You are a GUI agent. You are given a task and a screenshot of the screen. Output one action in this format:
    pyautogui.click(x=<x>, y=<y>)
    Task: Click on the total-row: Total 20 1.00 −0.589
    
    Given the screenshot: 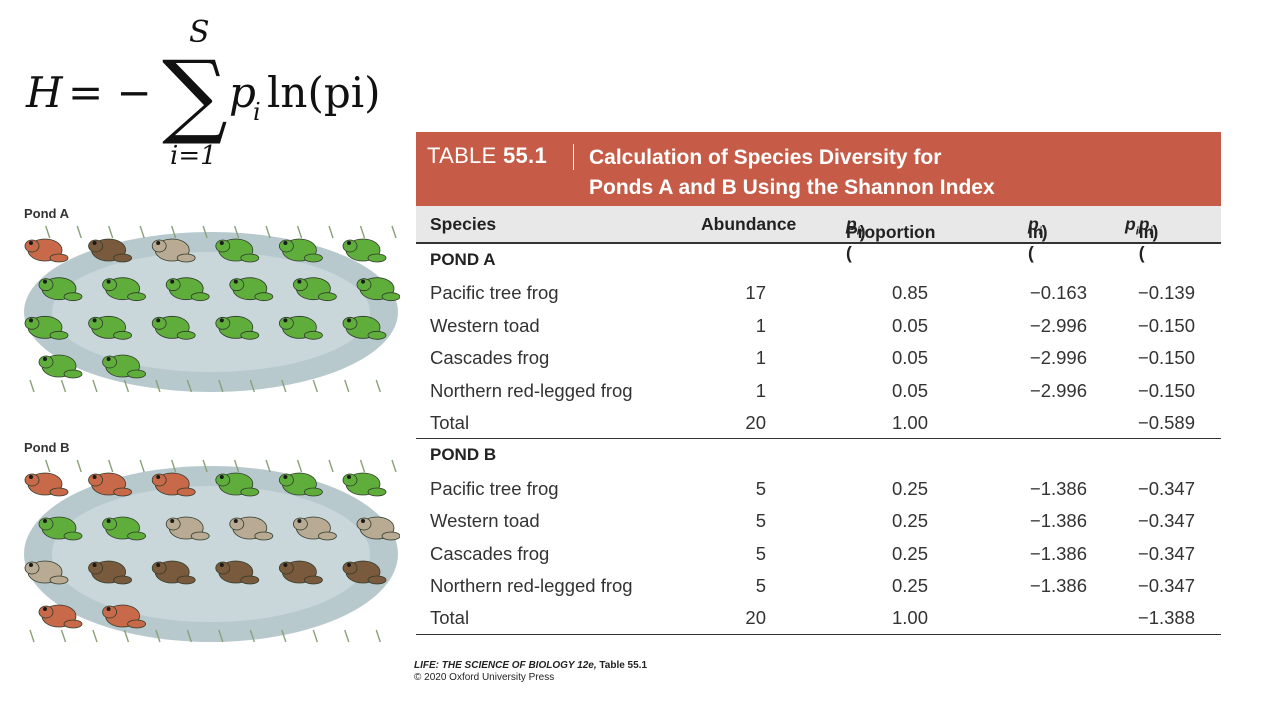 What is the action you would take?
    pyautogui.click(x=818, y=422)
    